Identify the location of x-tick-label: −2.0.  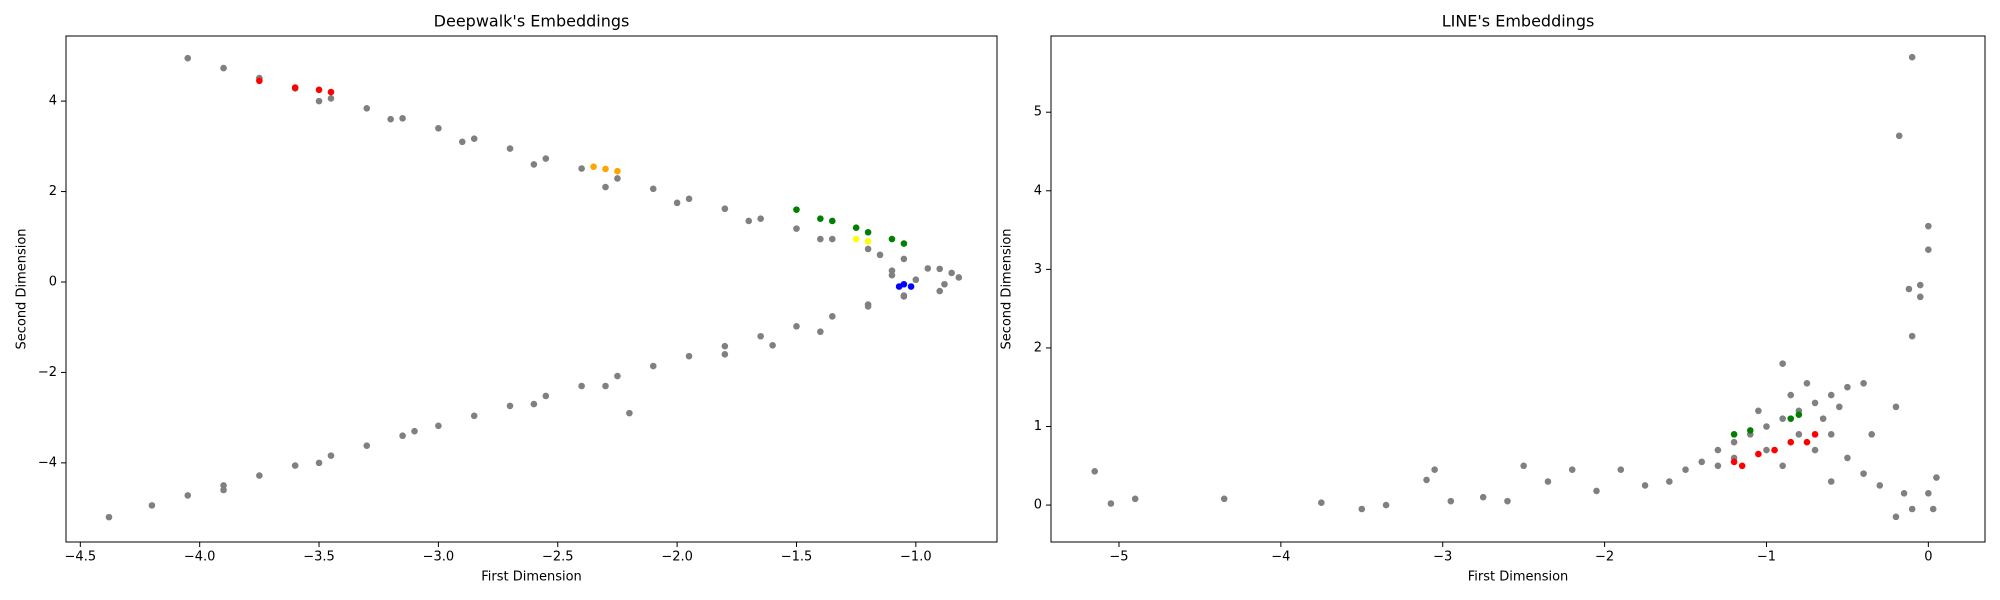
(677, 557).